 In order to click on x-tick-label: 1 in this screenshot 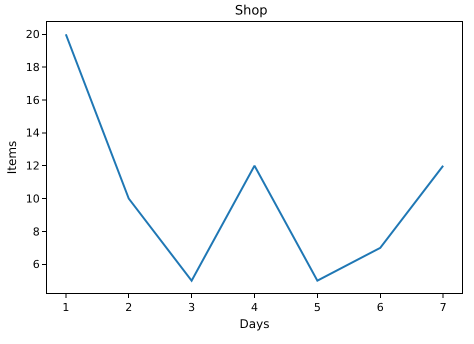, I will do `click(66, 307)`.